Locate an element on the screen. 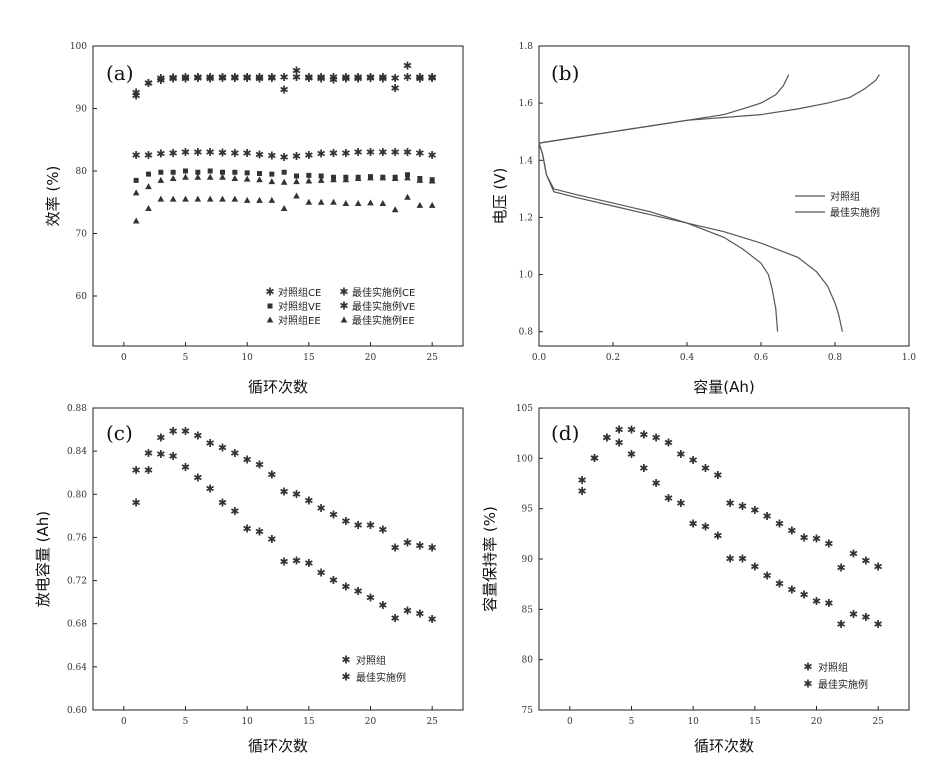 This screenshot has height=784, width=935. y-tick-label: 95 is located at coordinates (528, 510).